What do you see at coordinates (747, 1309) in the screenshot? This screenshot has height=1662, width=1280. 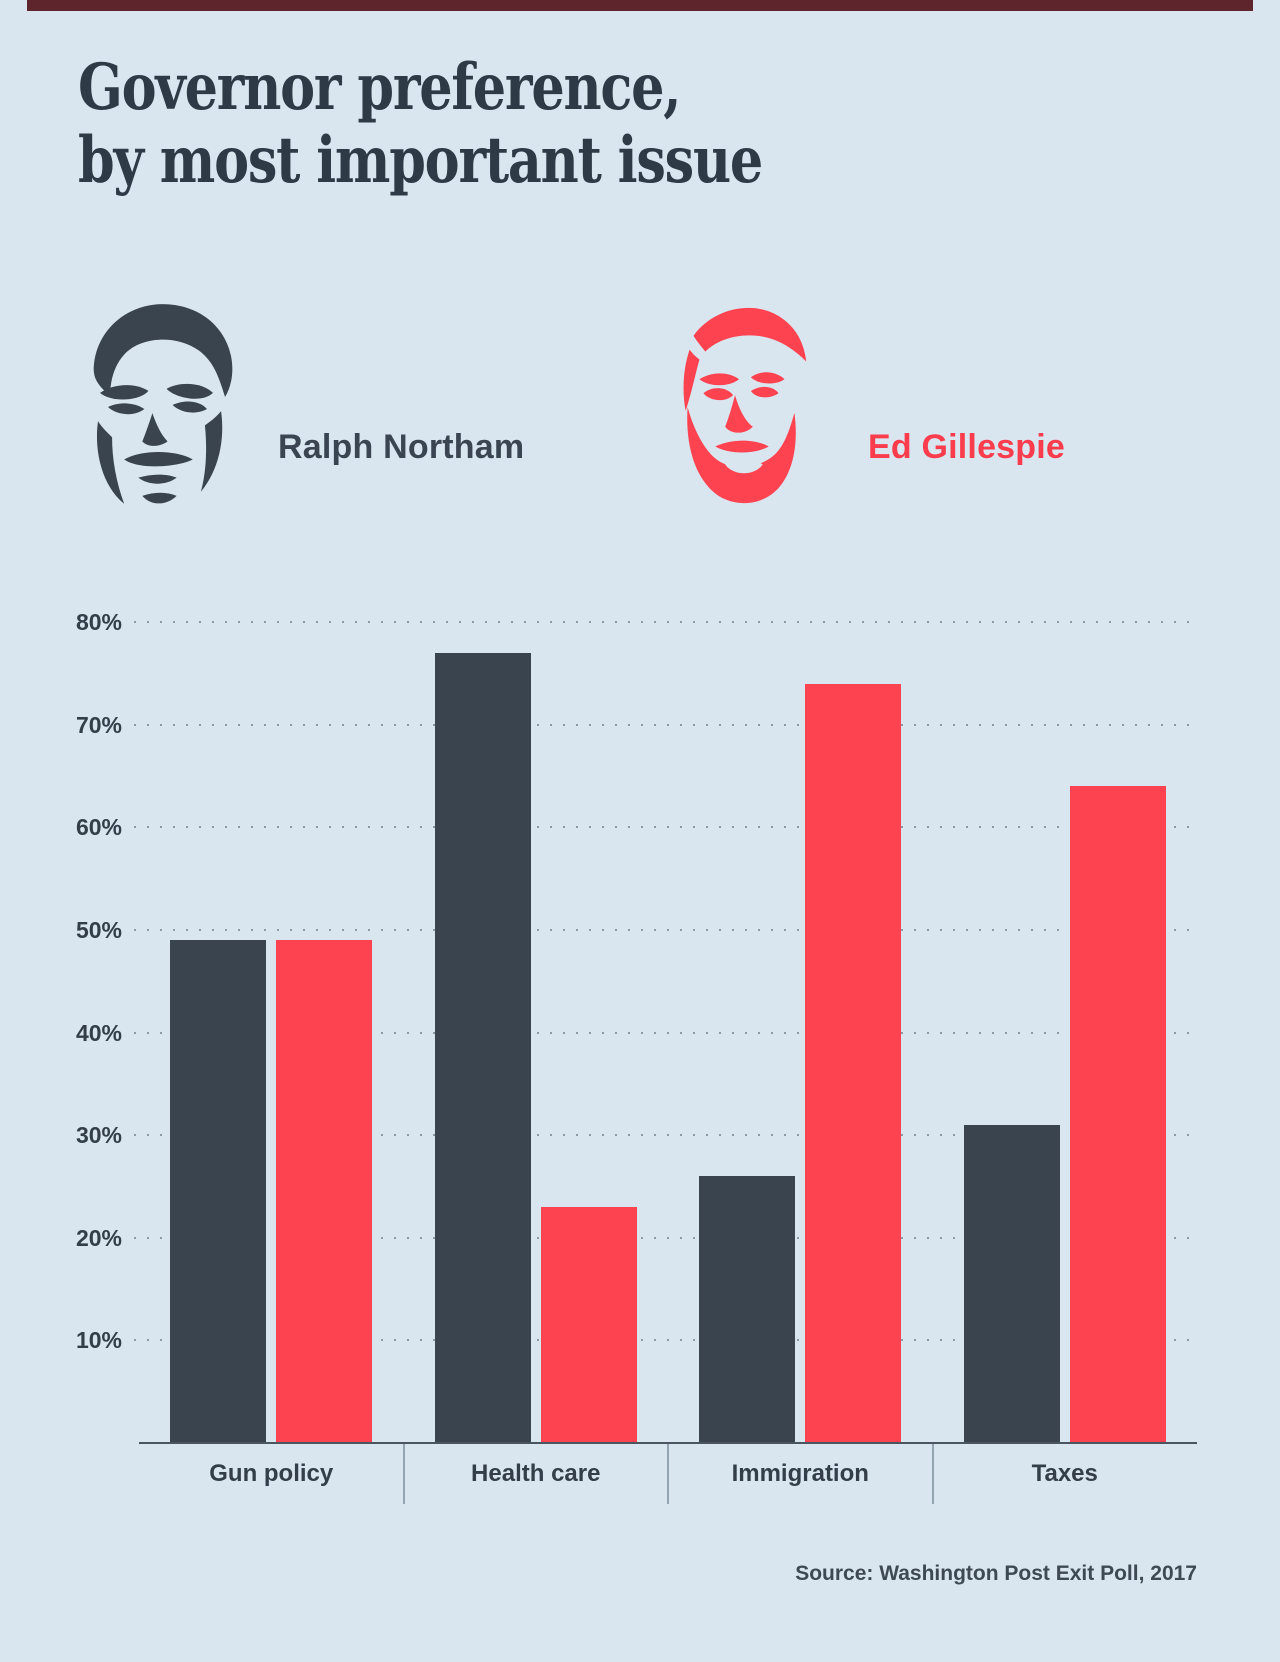 I see `bar-ralph-northam-immigration` at bounding box center [747, 1309].